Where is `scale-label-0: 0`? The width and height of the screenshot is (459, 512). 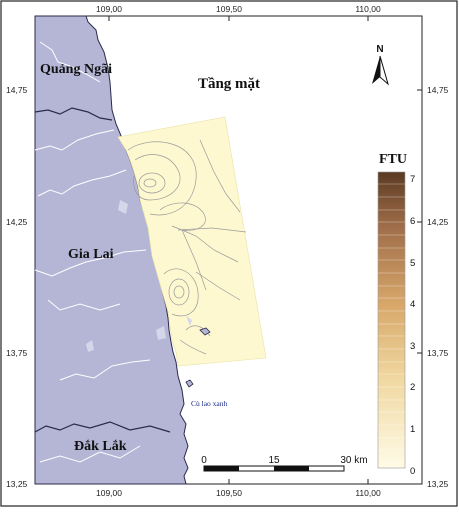 scale-label-0: 0 is located at coordinates (204, 460).